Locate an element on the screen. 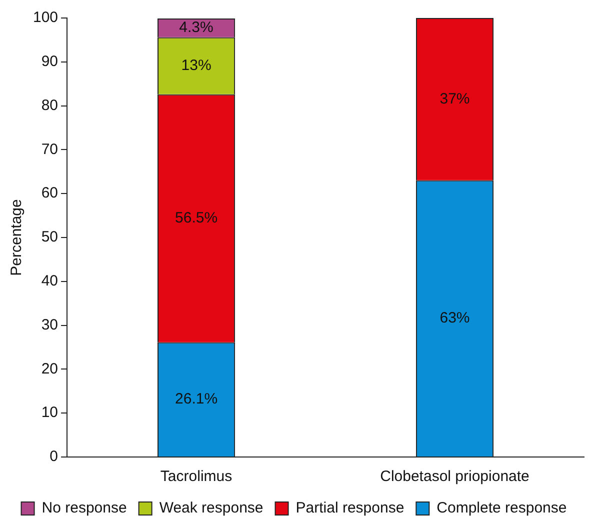 This screenshot has height=526, width=596. y-tick-label: 0 is located at coordinates (54, 457).